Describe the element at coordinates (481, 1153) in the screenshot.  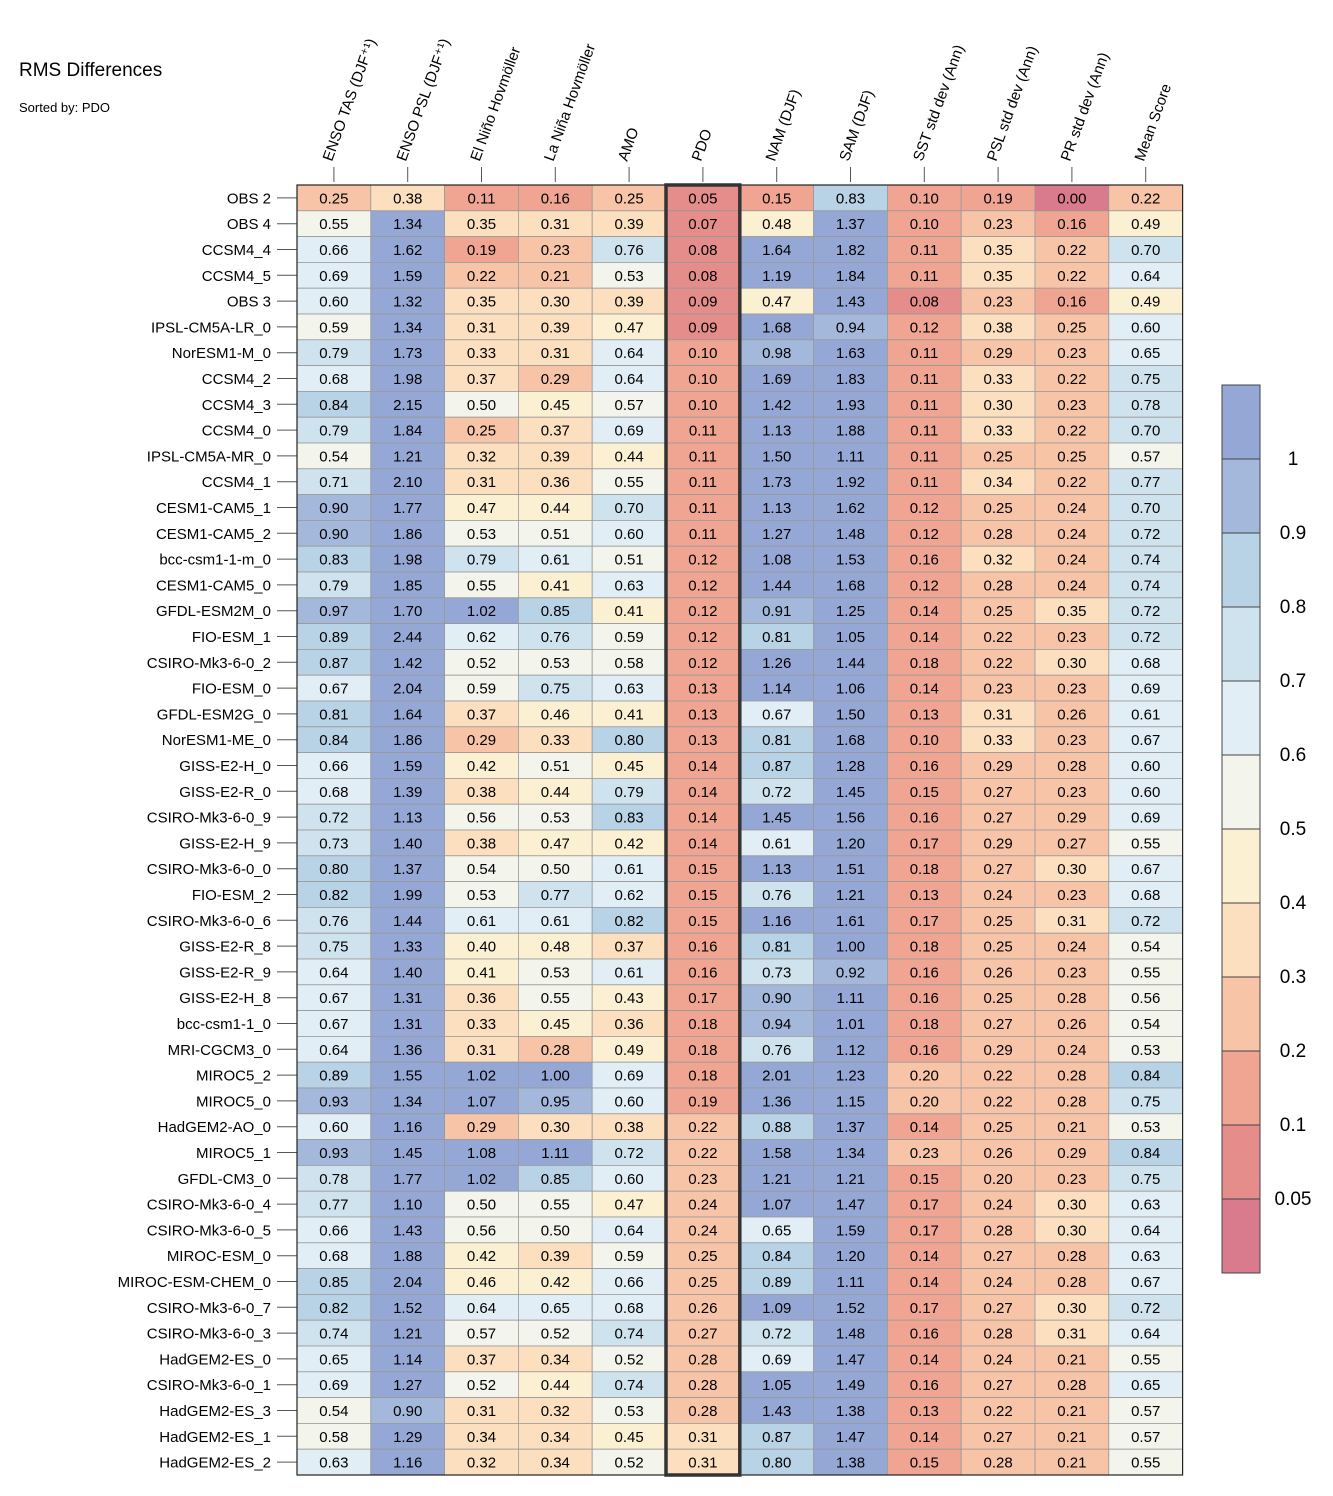
I see `cell-value: 1.08` at that location.